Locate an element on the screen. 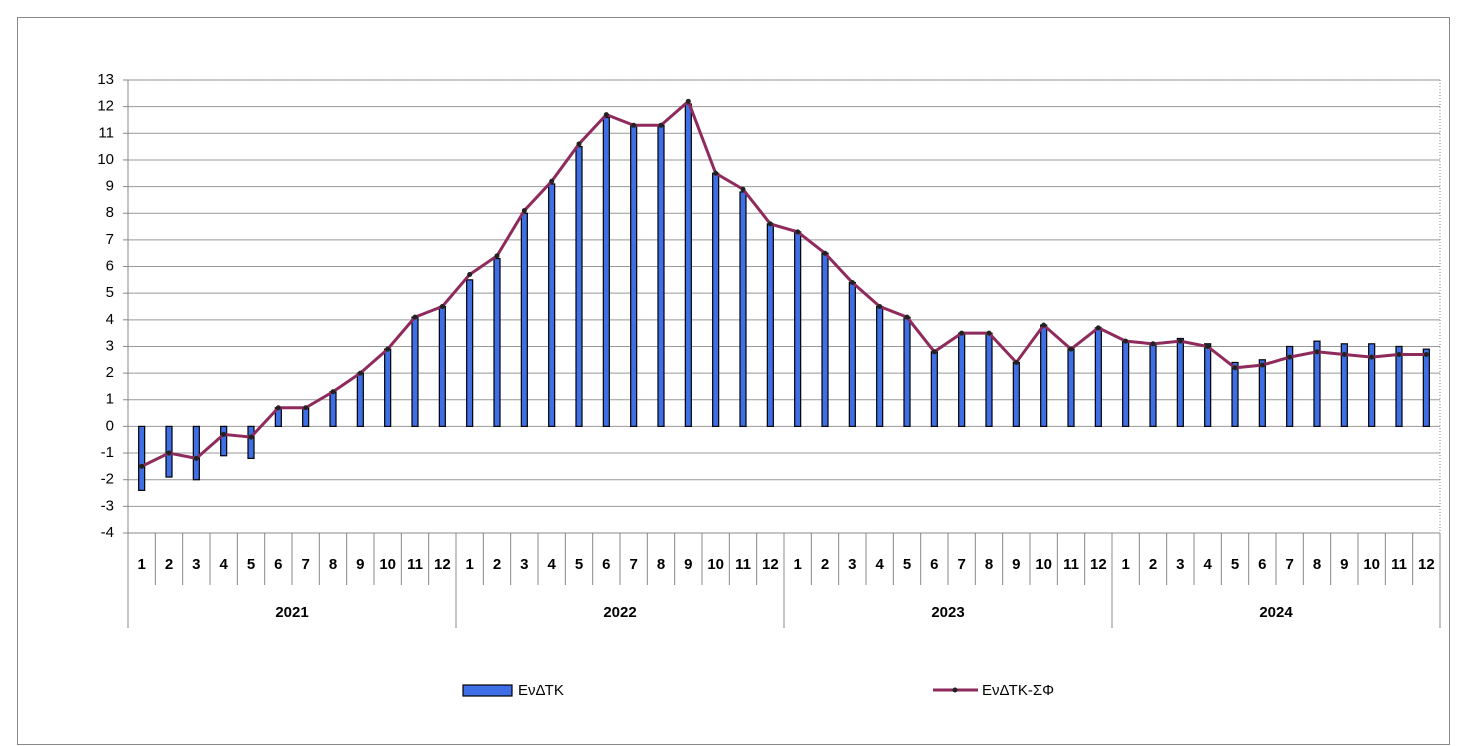  y-tick-label: 12 is located at coordinates (105, 106).